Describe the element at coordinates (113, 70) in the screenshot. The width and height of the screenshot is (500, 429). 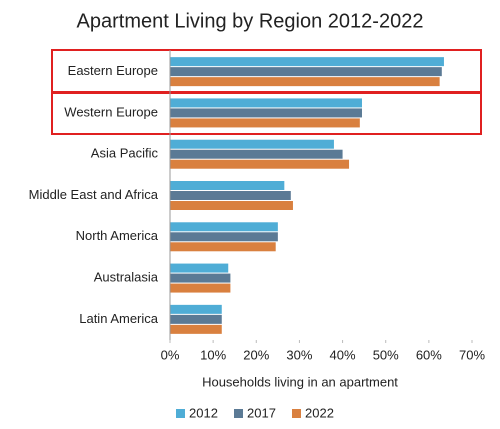
I see `y-tick-label: Eastern Europe` at that location.